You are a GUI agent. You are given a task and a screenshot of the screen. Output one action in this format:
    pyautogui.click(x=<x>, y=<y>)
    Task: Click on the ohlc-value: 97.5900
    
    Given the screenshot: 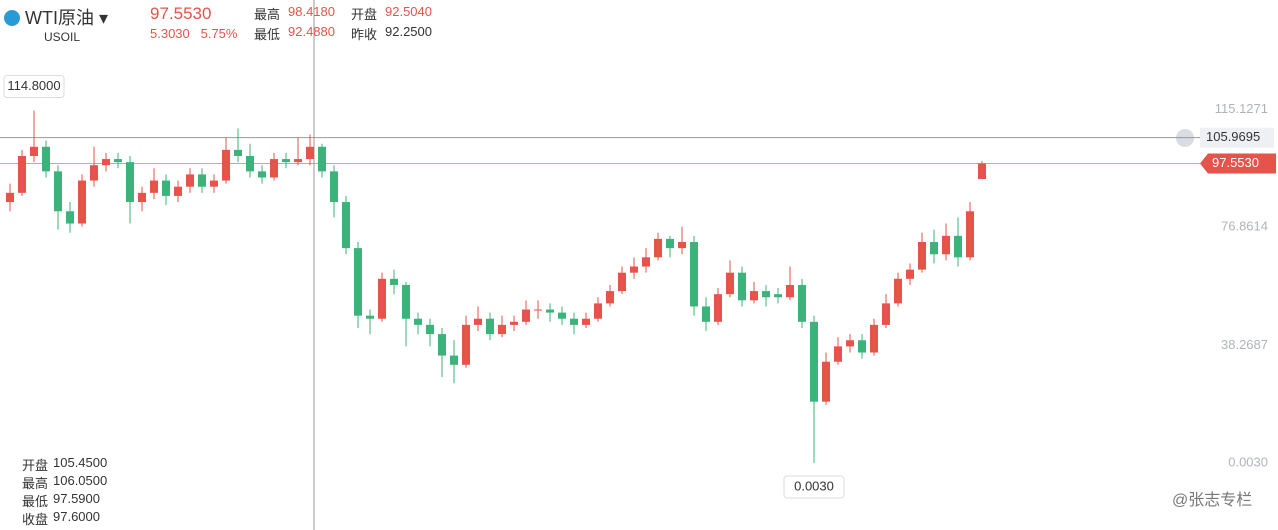 What is the action you would take?
    pyautogui.click(x=76, y=498)
    